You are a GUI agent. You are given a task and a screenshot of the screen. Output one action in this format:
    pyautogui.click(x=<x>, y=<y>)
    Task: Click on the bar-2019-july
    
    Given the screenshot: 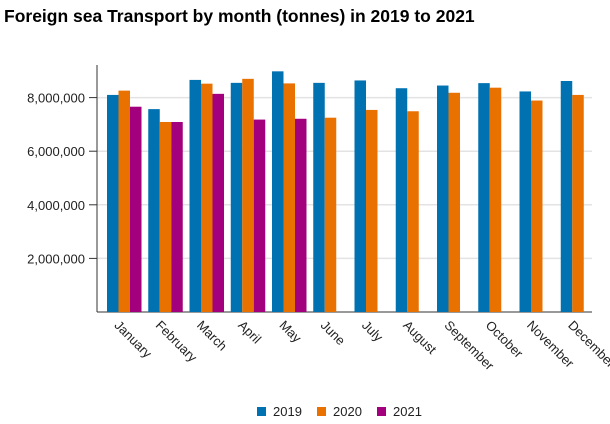 What is the action you would take?
    pyautogui.click(x=360, y=196)
    